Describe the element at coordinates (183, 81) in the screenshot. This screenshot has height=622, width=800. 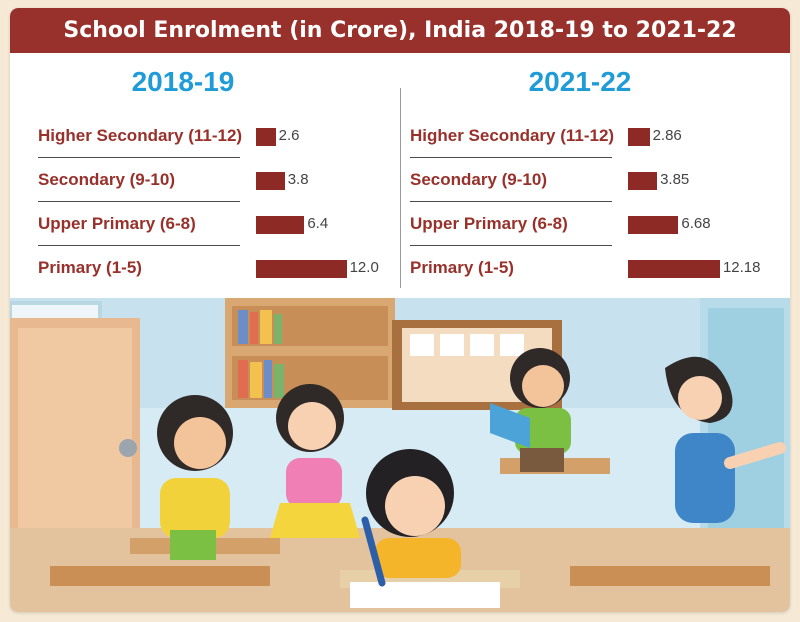
I see `panel-title-2018-19: 2018-19` at that location.